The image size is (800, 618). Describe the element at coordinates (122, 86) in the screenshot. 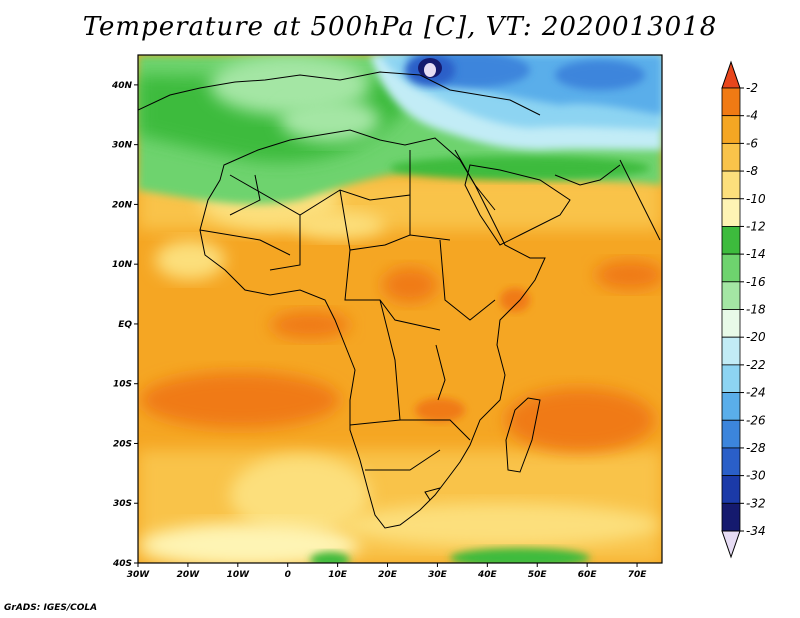

I see `lat-tick-label: 40N` at that location.